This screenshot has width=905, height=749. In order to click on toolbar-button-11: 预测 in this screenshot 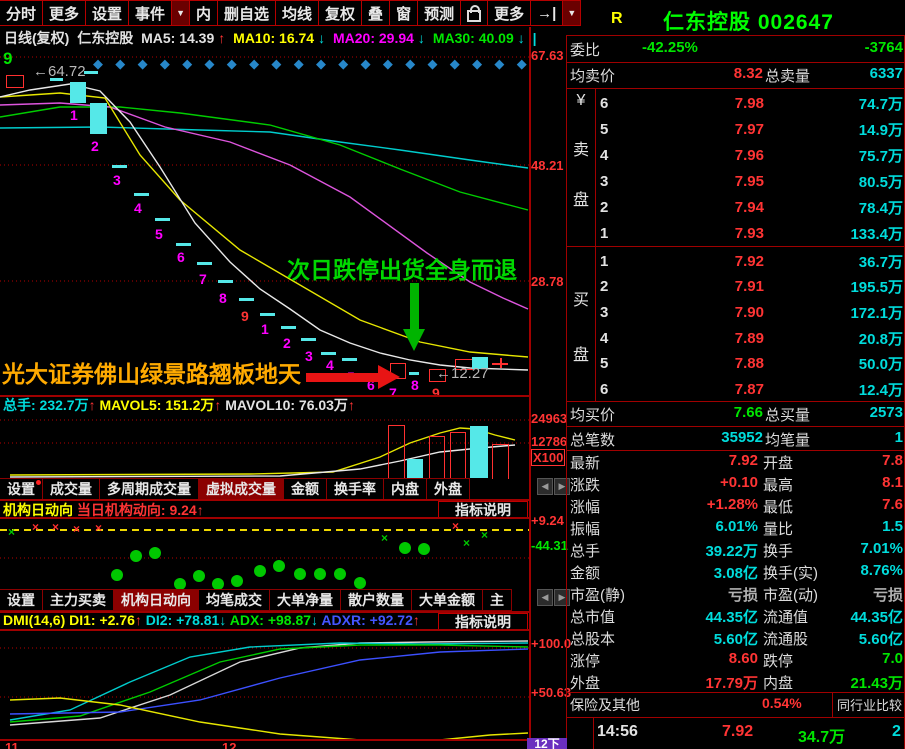, I will do `click(439, 13)`.